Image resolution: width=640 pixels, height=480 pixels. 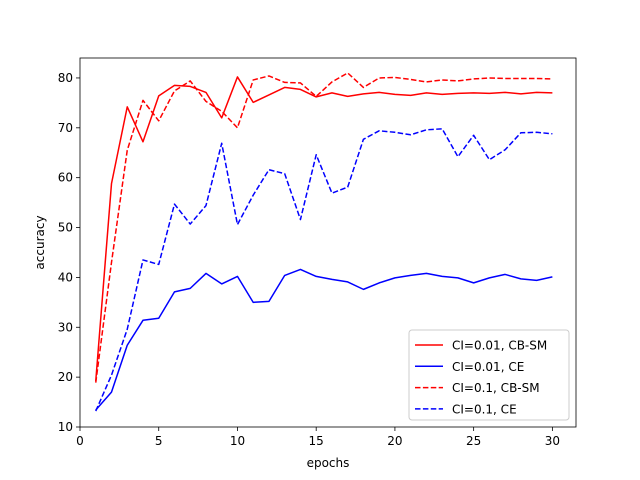 I want to click on y-axis-ticks: 10 20 30 40 50 60 70 80, so click(x=69, y=252).